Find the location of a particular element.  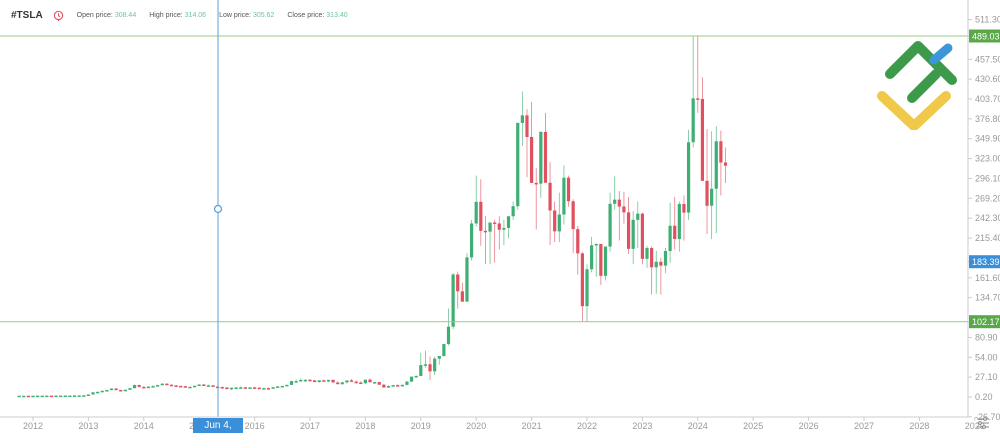

y-tick-label: 376.80 is located at coordinates (987, 119).